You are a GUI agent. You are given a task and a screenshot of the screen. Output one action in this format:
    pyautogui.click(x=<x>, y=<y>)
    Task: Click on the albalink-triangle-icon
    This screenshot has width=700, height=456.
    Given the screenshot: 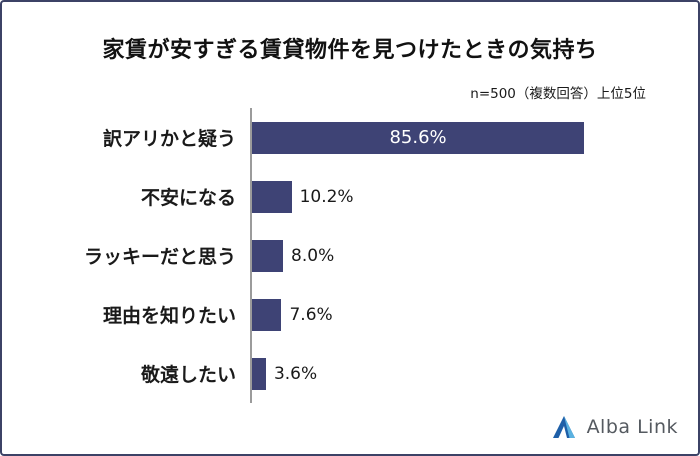 What is the action you would take?
    pyautogui.click(x=564, y=427)
    